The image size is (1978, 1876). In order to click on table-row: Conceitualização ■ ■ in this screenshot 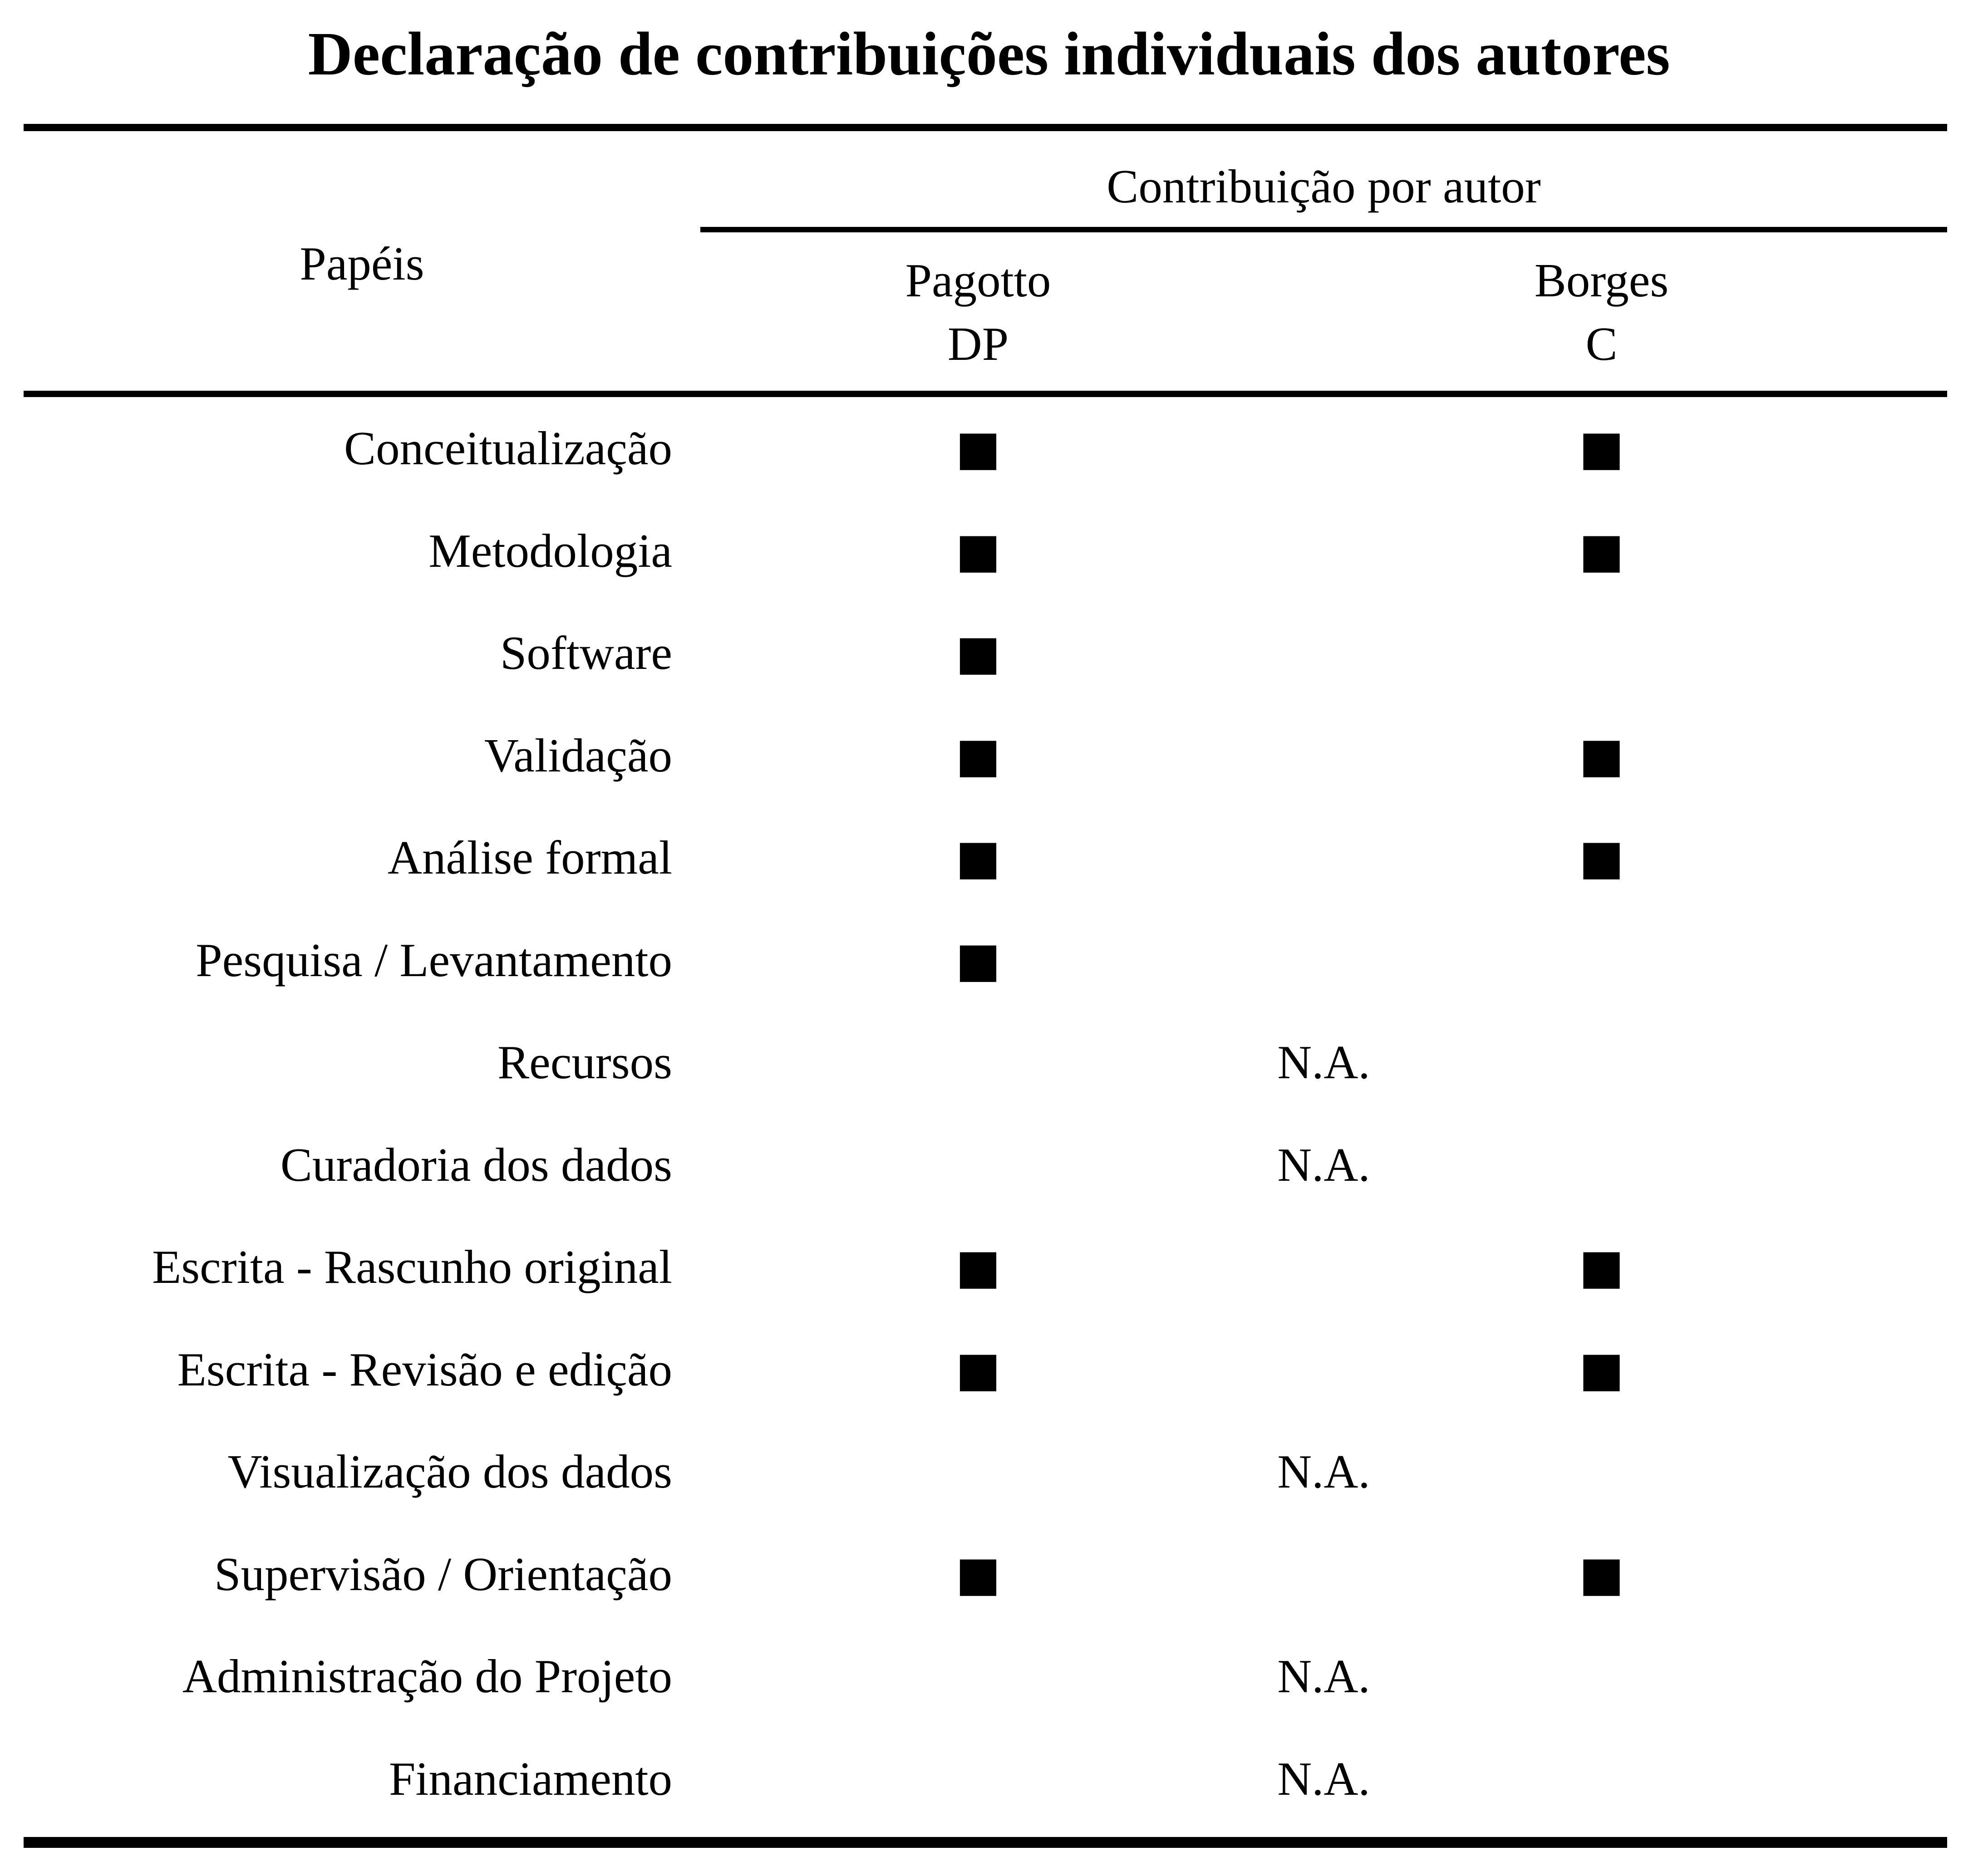, I will do `click(985, 449)`.